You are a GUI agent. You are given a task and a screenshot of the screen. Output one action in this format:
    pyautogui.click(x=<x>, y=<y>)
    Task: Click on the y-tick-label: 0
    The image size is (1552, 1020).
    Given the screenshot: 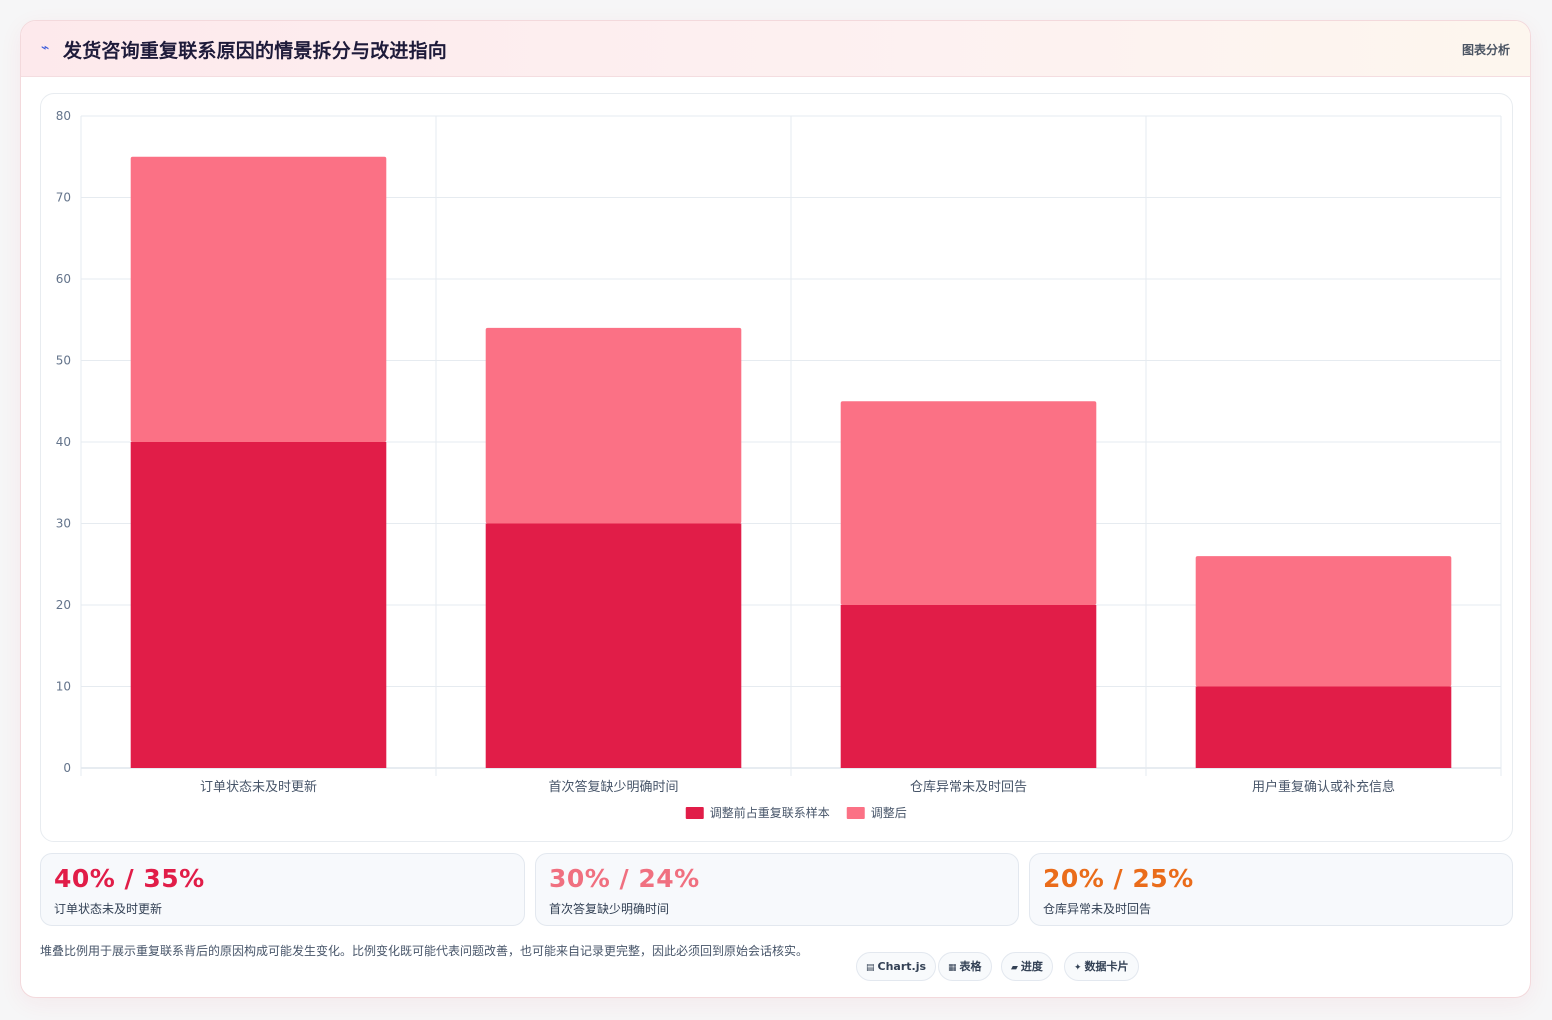 What is the action you would take?
    pyautogui.click(x=67, y=768)
    